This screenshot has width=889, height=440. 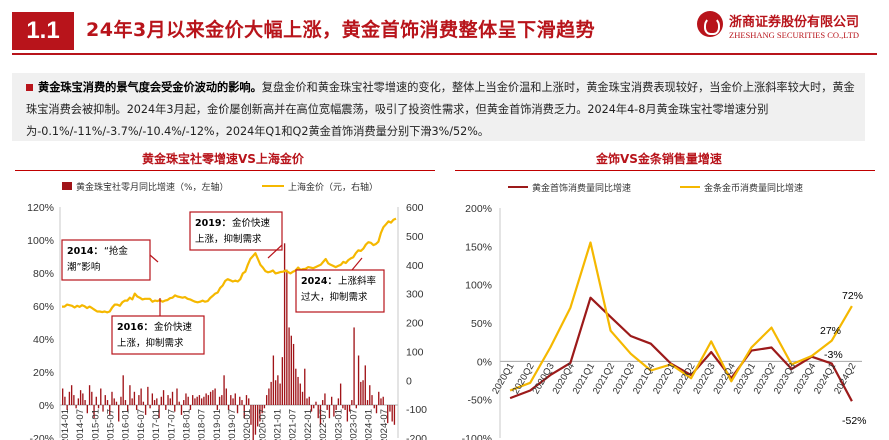 I want to click on y-left-tick: 100%, so click(x=40, y=241).